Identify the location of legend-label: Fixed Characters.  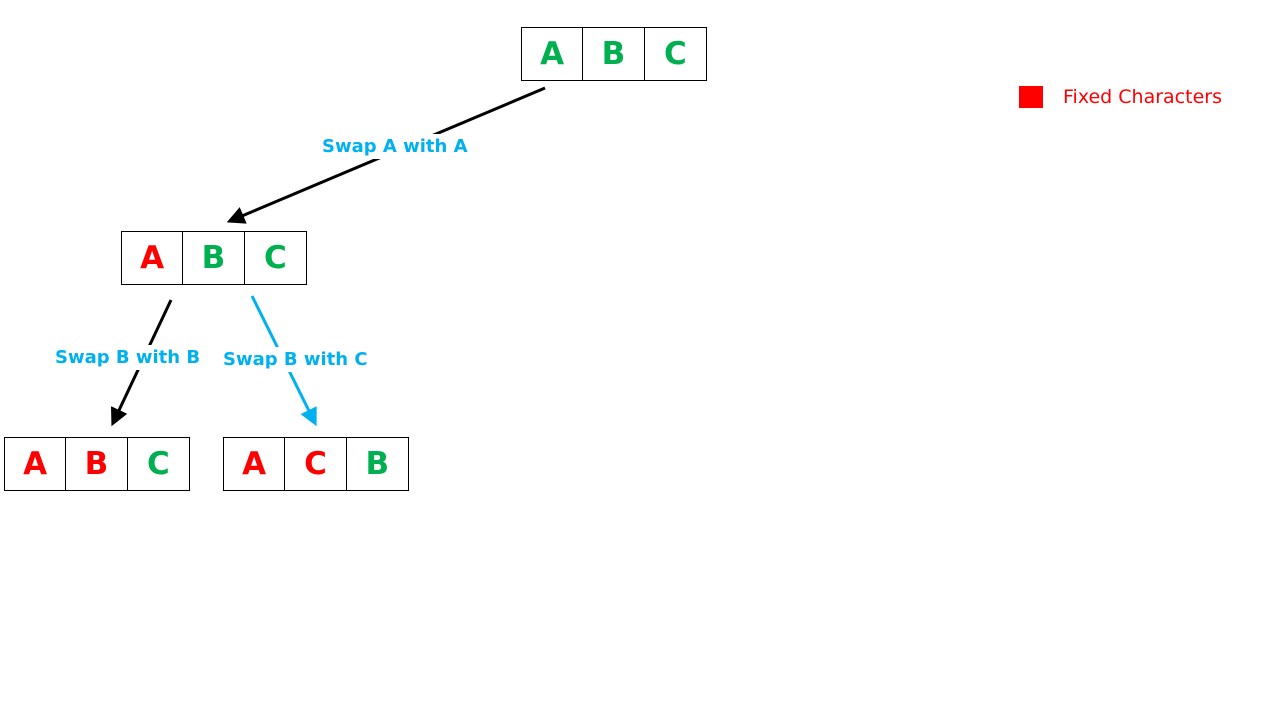
(1142, 97).